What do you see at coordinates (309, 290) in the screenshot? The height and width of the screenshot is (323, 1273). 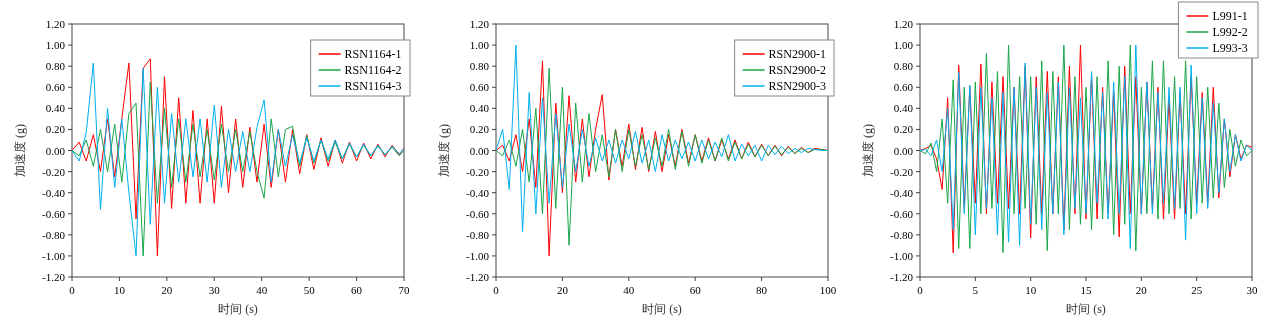 I see `x-tick-label: 50` at bounding box center [309, 290].